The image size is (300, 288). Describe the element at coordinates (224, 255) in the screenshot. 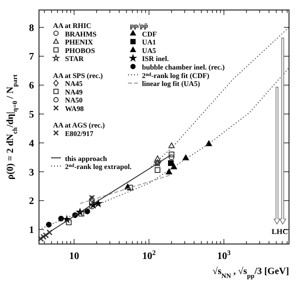

I see `x-tick-label: 10$^{3}$` at that location.